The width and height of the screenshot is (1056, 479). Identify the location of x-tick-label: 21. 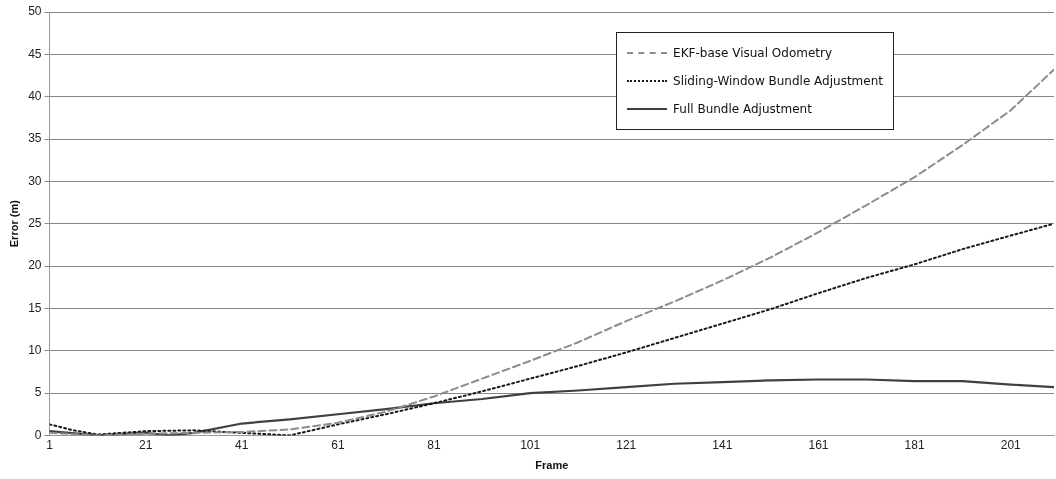
(145, 444).